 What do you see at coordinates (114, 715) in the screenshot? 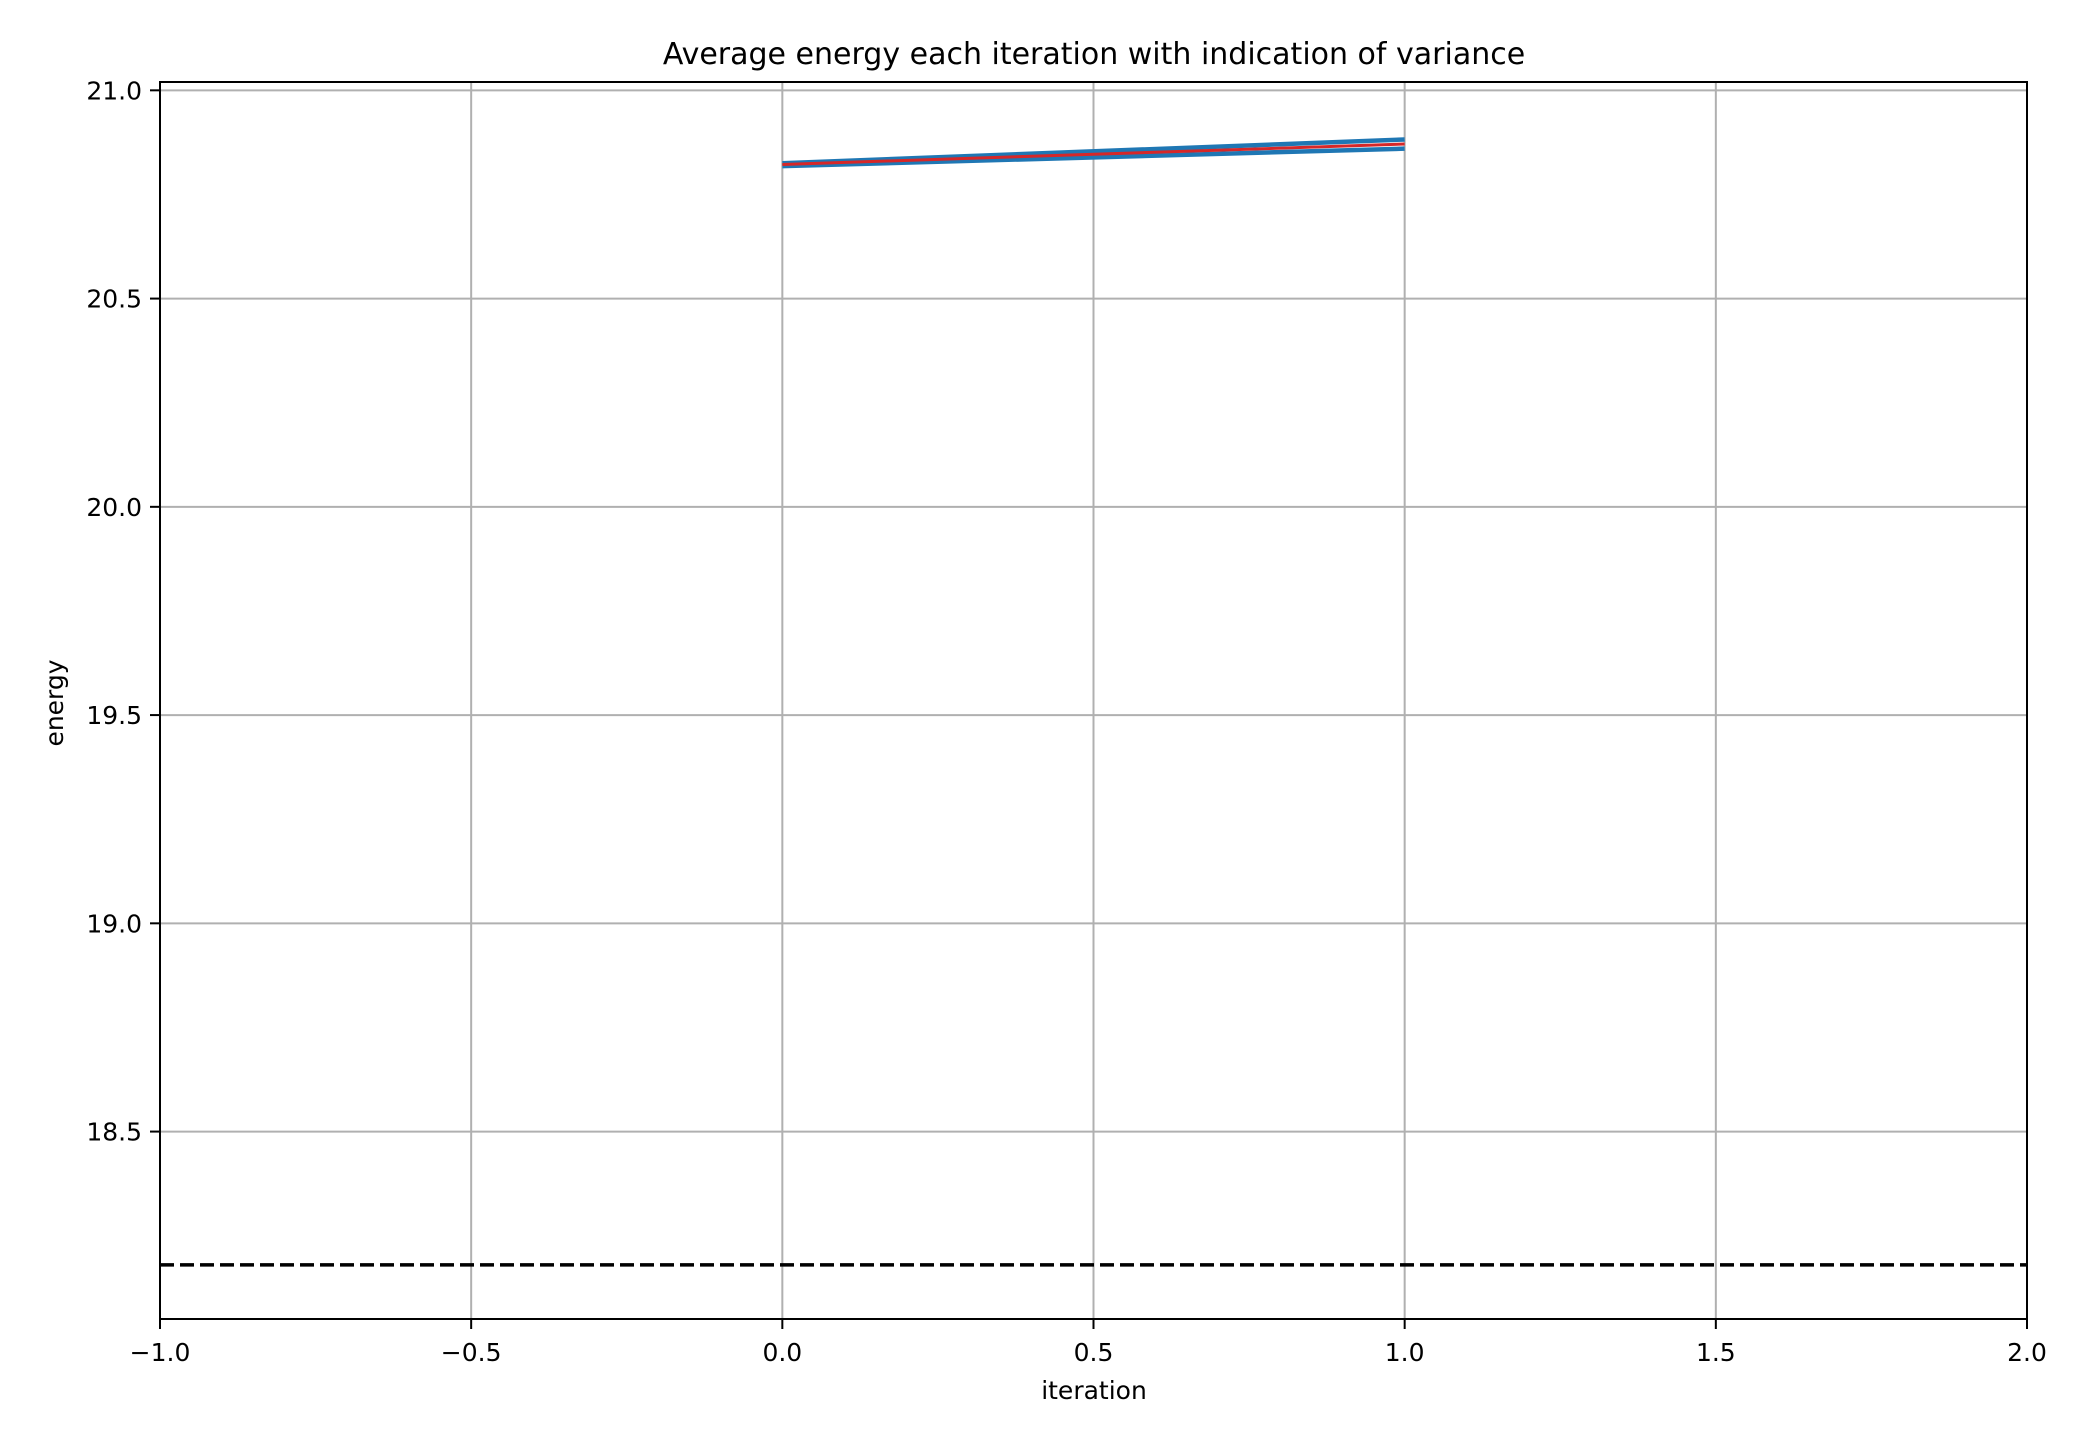
I see `y-tick-label: 19.5` at bounding box center [114, 715].